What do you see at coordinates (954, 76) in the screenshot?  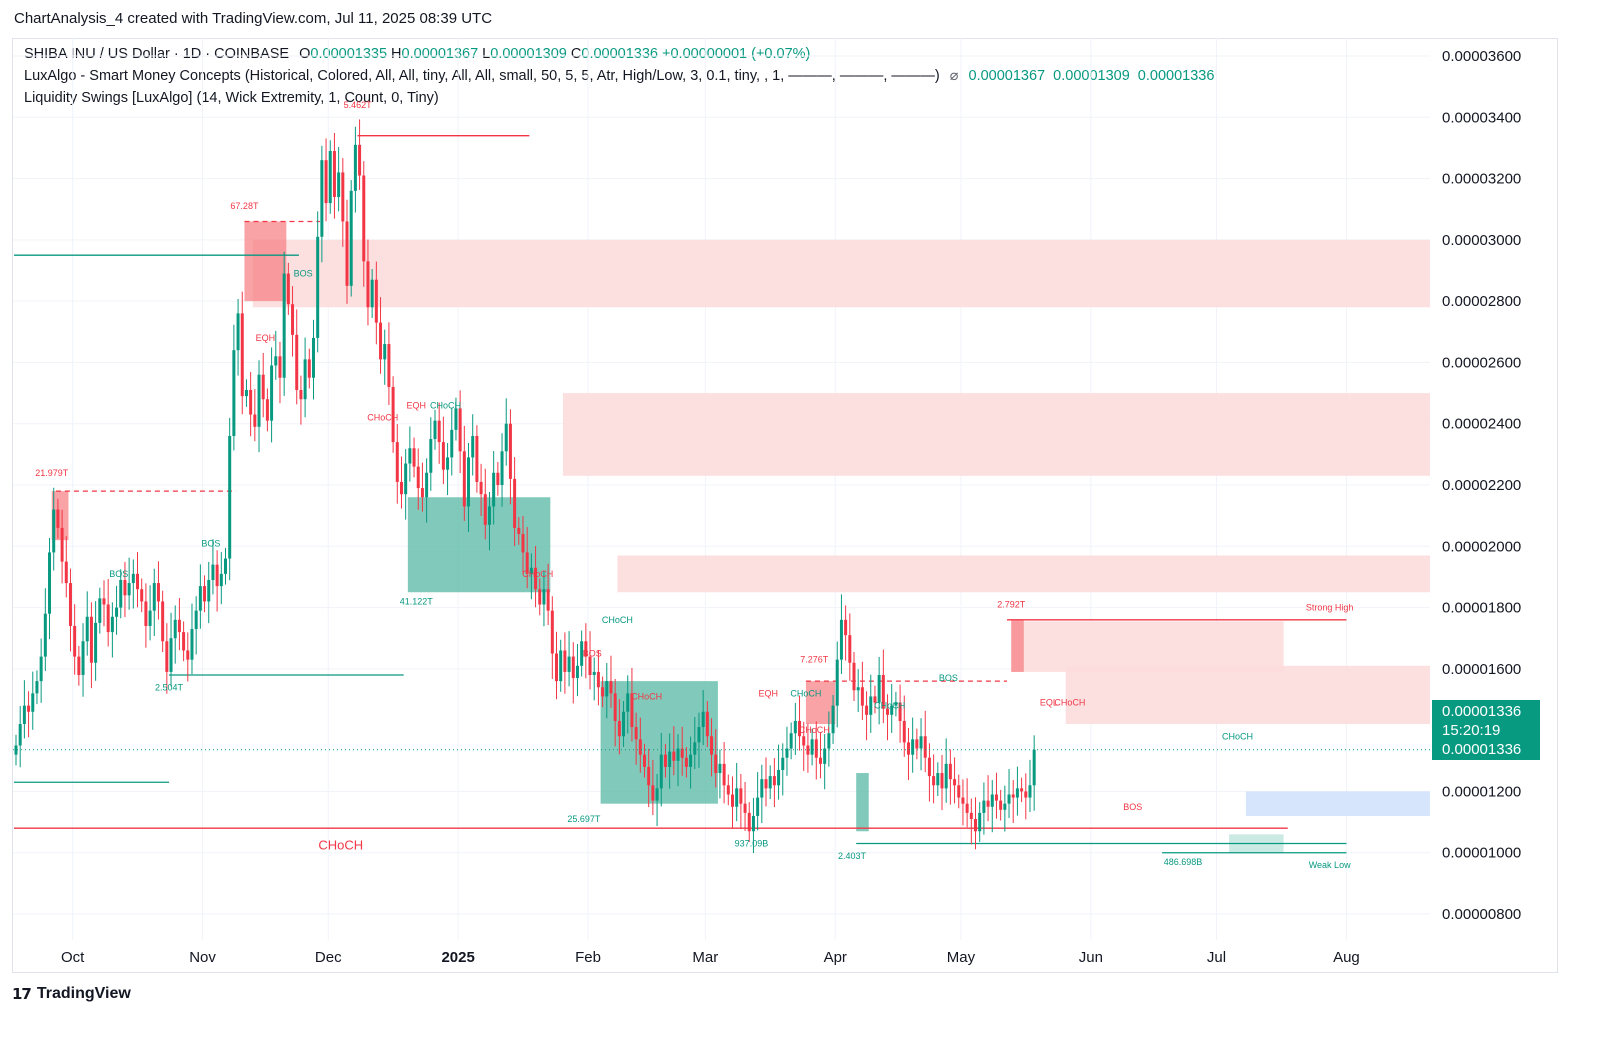 I see `eye-slash-icon: ⌀` at bounding box center [954, 76].